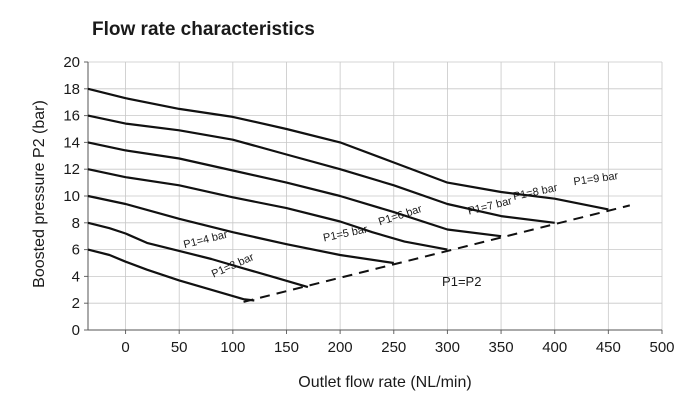  Describe the element at coordinates (286, 347) in the screenshot. I see `x-tick-label: 150` at that location.